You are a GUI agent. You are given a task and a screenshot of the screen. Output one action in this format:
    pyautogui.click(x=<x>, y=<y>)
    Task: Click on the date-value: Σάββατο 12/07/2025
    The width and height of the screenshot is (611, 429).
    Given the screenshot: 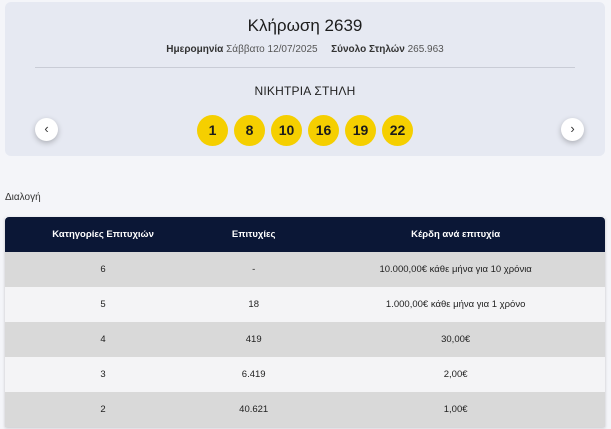 What is the action you would take?
    pyautogui.click(x=272, y=49)
    